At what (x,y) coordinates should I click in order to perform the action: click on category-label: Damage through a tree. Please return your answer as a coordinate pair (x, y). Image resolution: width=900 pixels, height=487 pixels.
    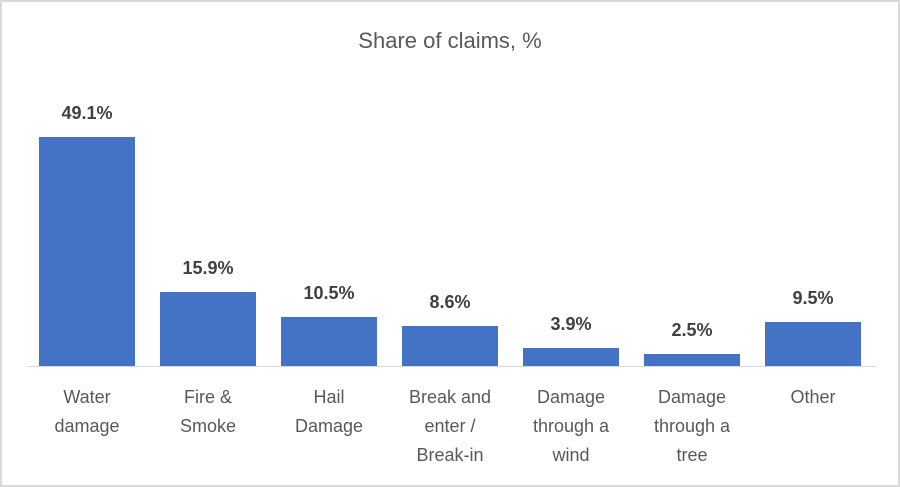
    Looking at the image, I should click on (692, 426).